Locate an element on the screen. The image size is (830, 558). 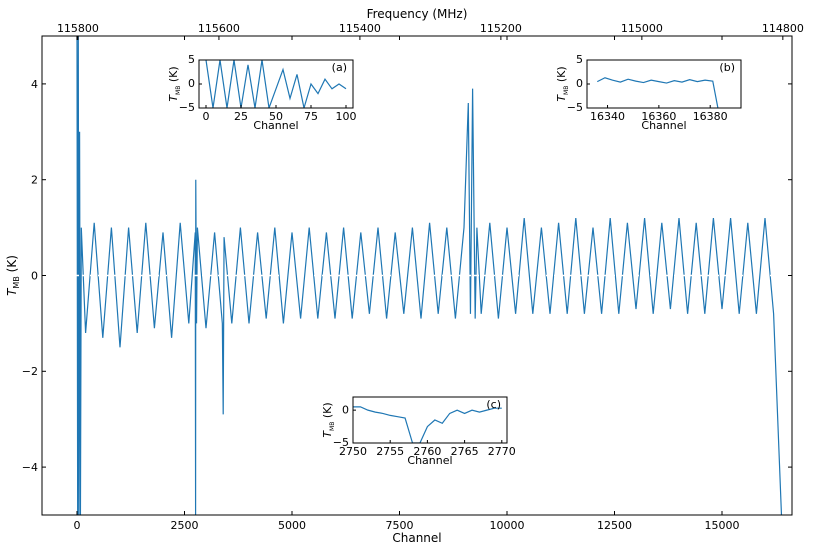
x2-tick-label: 115000 is located at coordinates (642, 28).